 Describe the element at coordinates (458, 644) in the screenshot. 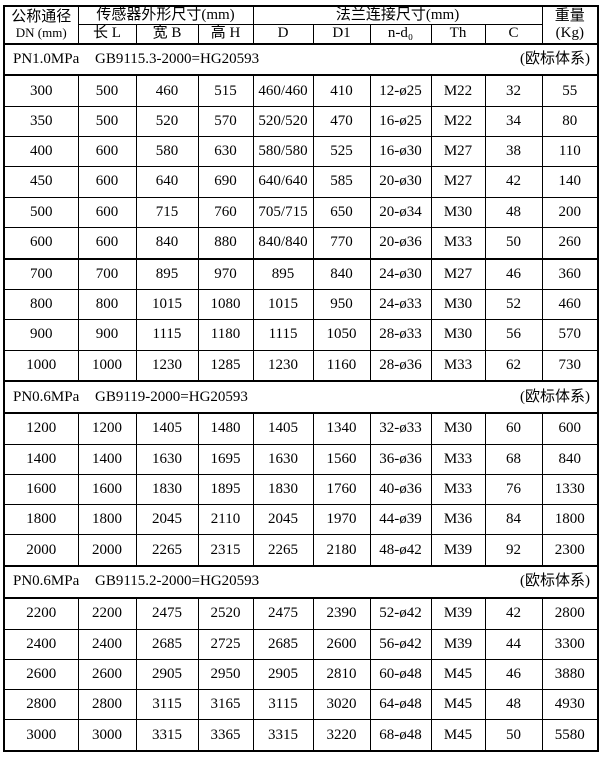

I see `table-cell: M39` at that location.